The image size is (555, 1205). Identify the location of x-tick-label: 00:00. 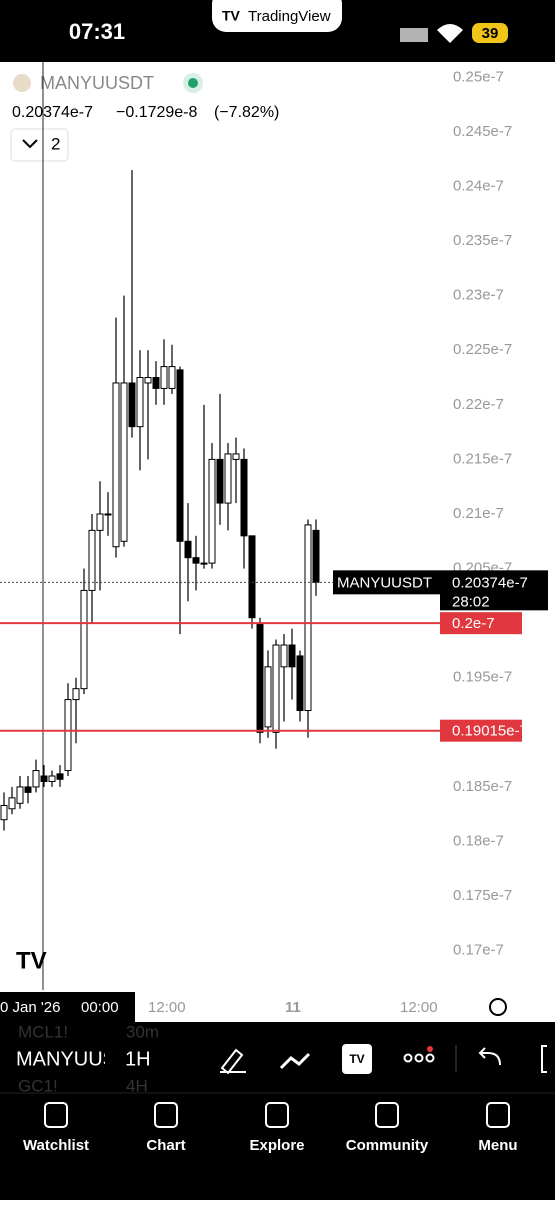
(100, 1007).